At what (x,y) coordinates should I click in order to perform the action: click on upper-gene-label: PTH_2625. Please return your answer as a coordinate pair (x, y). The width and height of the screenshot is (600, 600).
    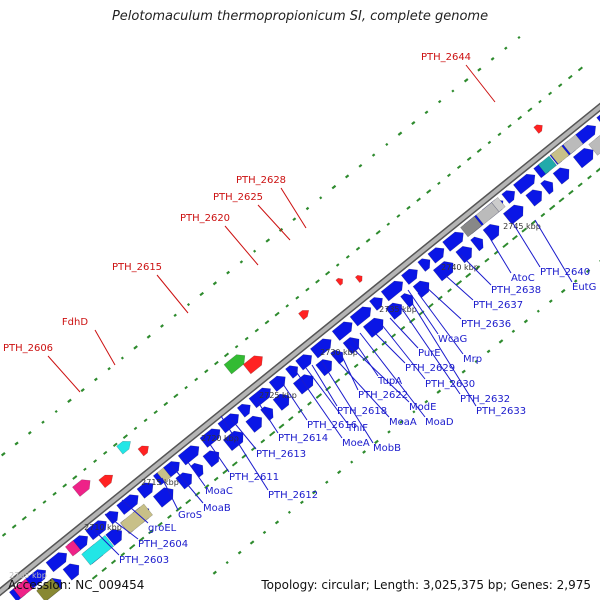
    Looking at the image, I should click on (238, 197).